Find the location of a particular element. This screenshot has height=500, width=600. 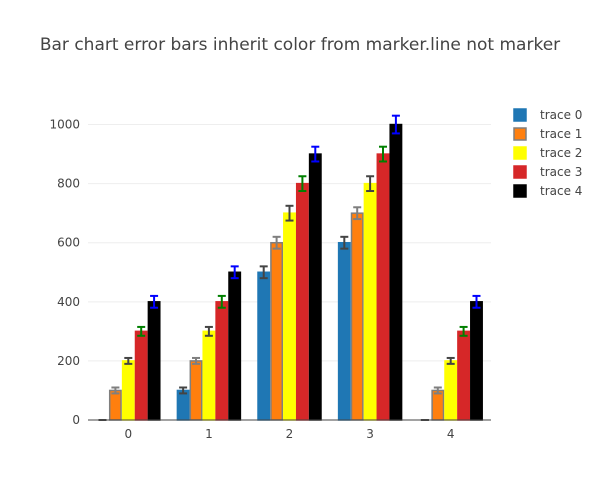

legend: trace 0 trace 1 trace 2 trace 3 trace 4 is located at coordinates (547, 153).